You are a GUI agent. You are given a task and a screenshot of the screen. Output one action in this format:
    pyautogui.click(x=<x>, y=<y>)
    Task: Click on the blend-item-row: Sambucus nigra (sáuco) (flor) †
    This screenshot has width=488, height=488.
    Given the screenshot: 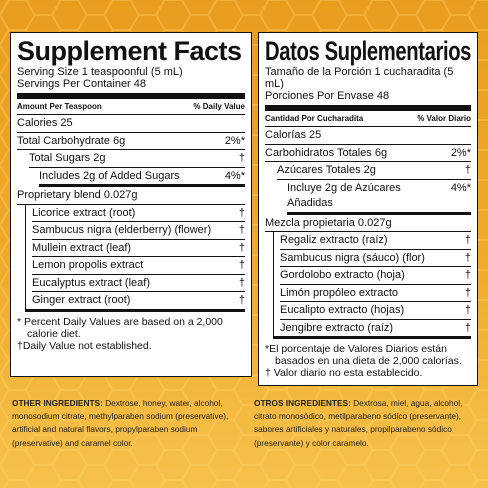 What is the action you would take?
    pyautogui.click(x=375, y=258)
    